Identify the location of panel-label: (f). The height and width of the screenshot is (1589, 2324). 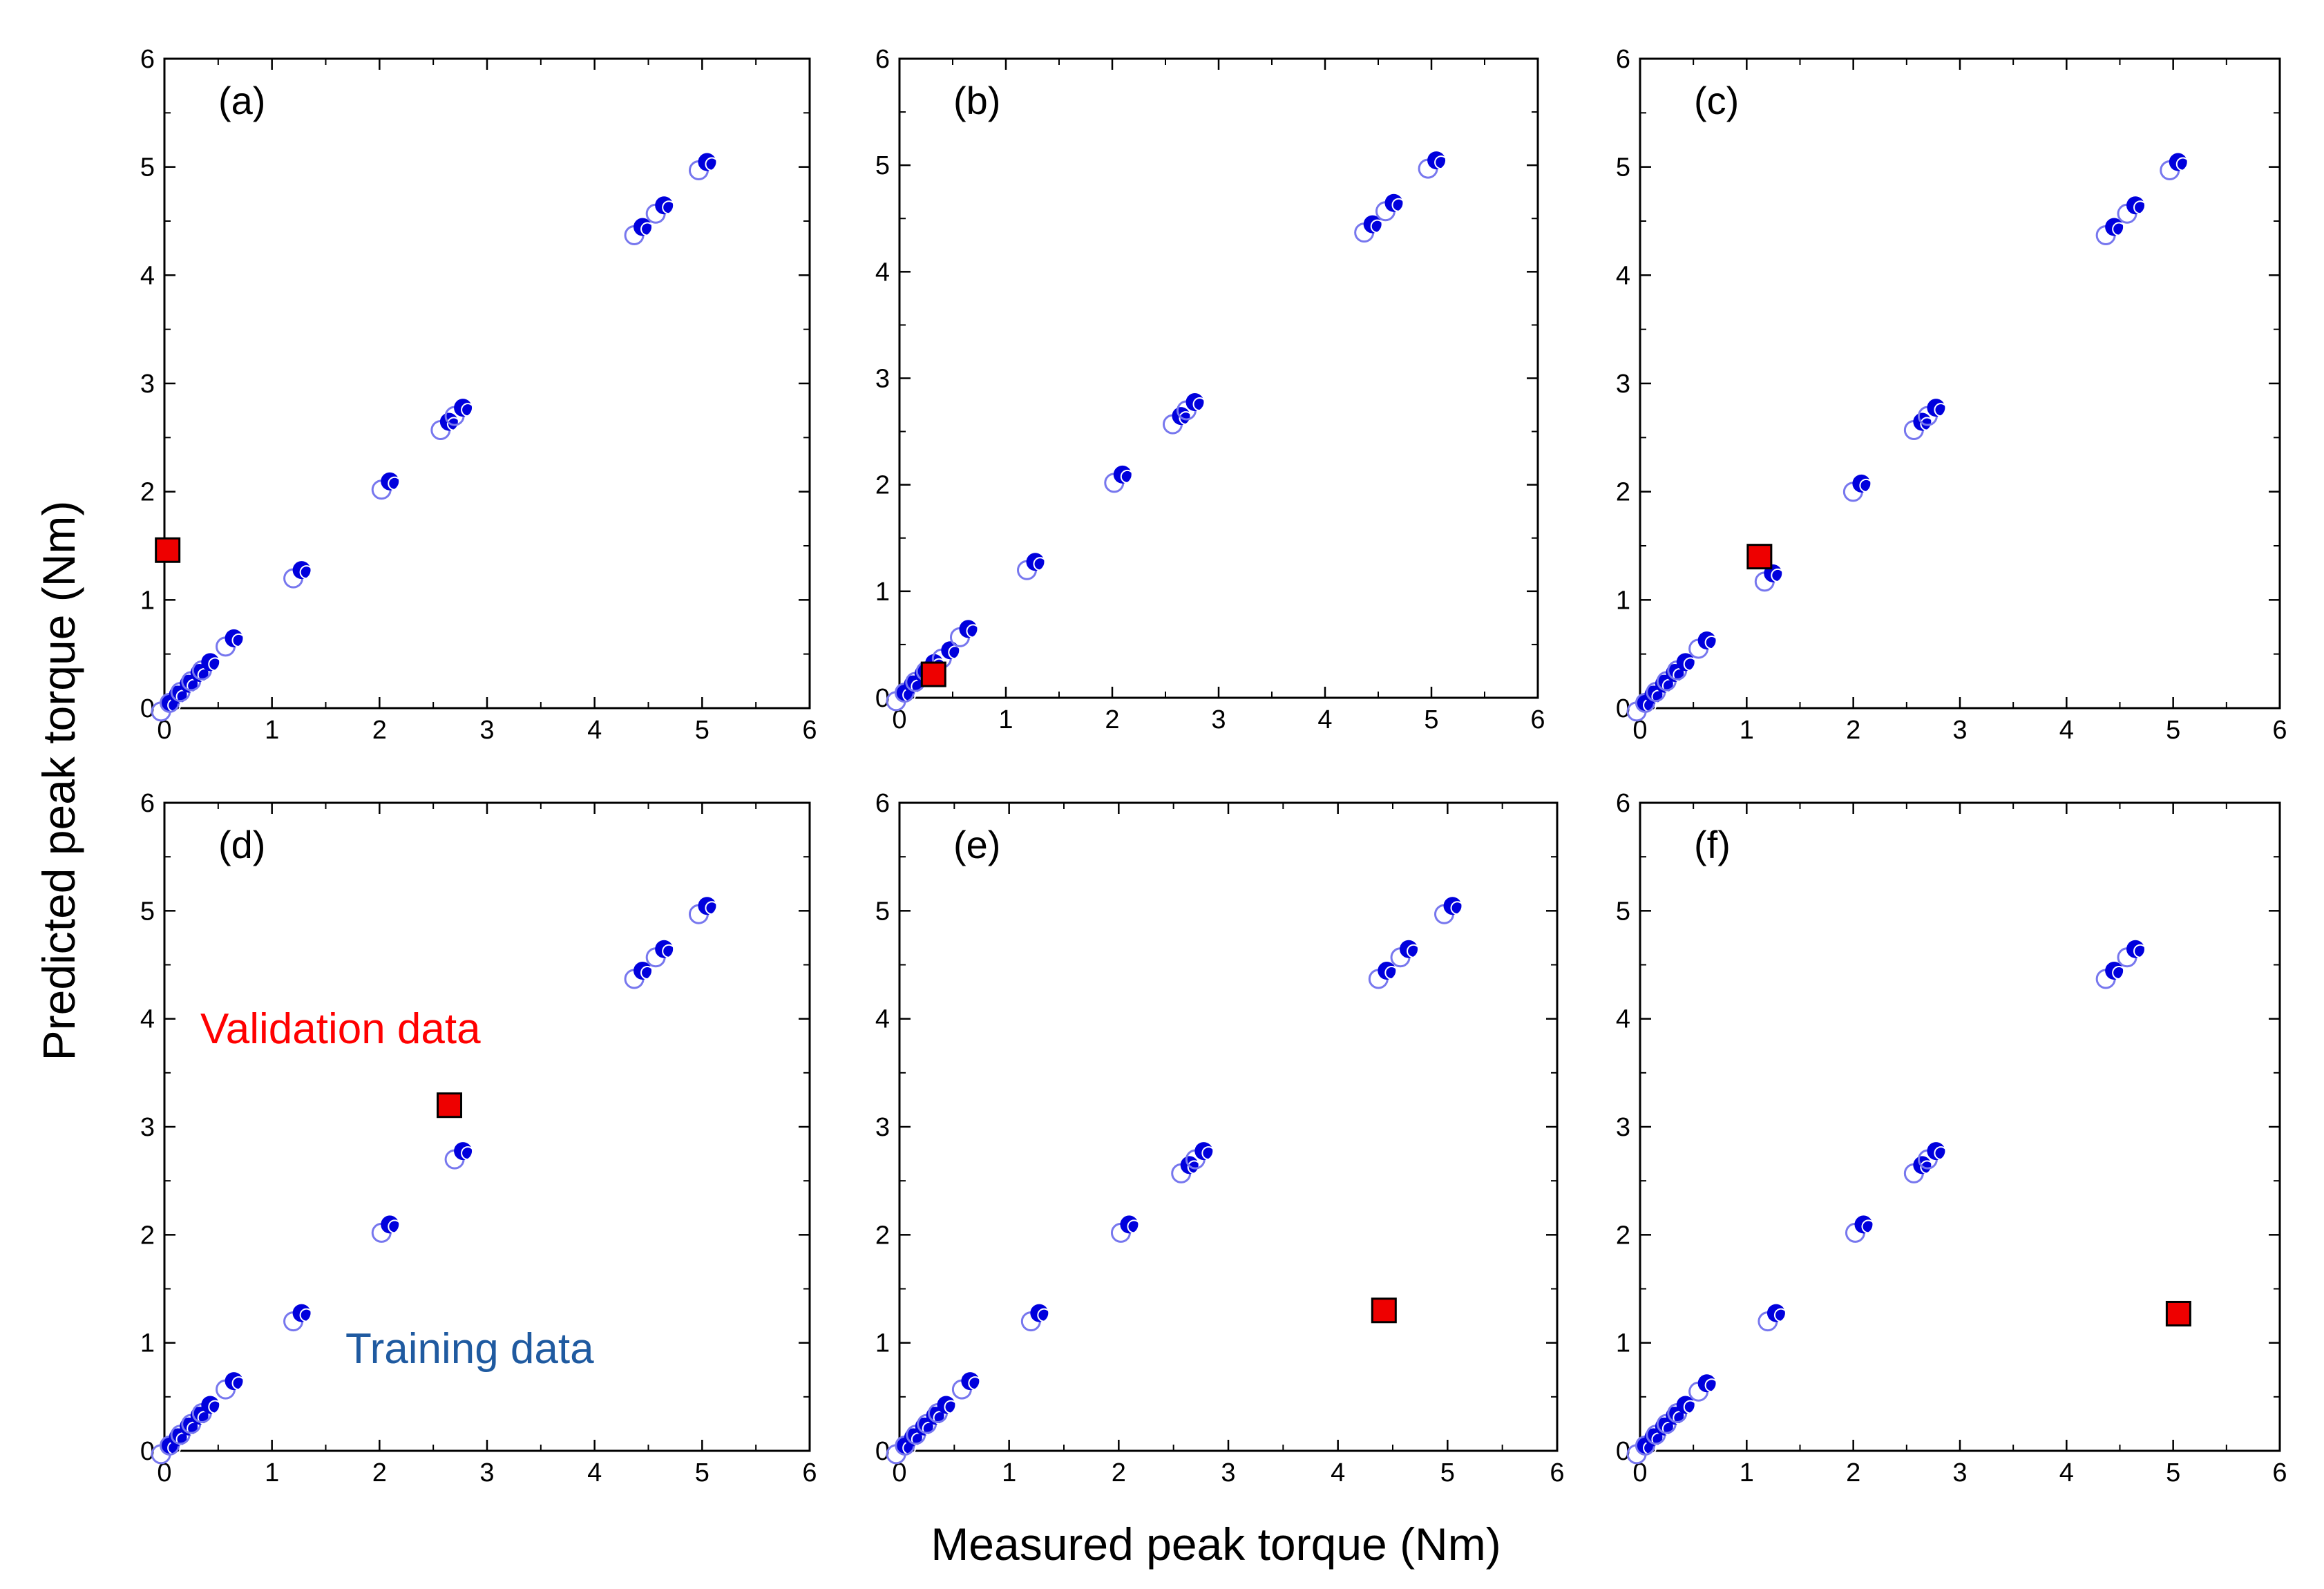
(1712, 844).